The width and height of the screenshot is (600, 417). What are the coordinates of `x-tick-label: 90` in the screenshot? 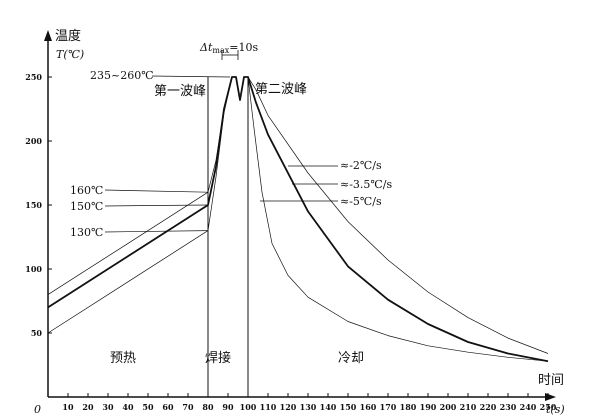 It's located at (228, 407).